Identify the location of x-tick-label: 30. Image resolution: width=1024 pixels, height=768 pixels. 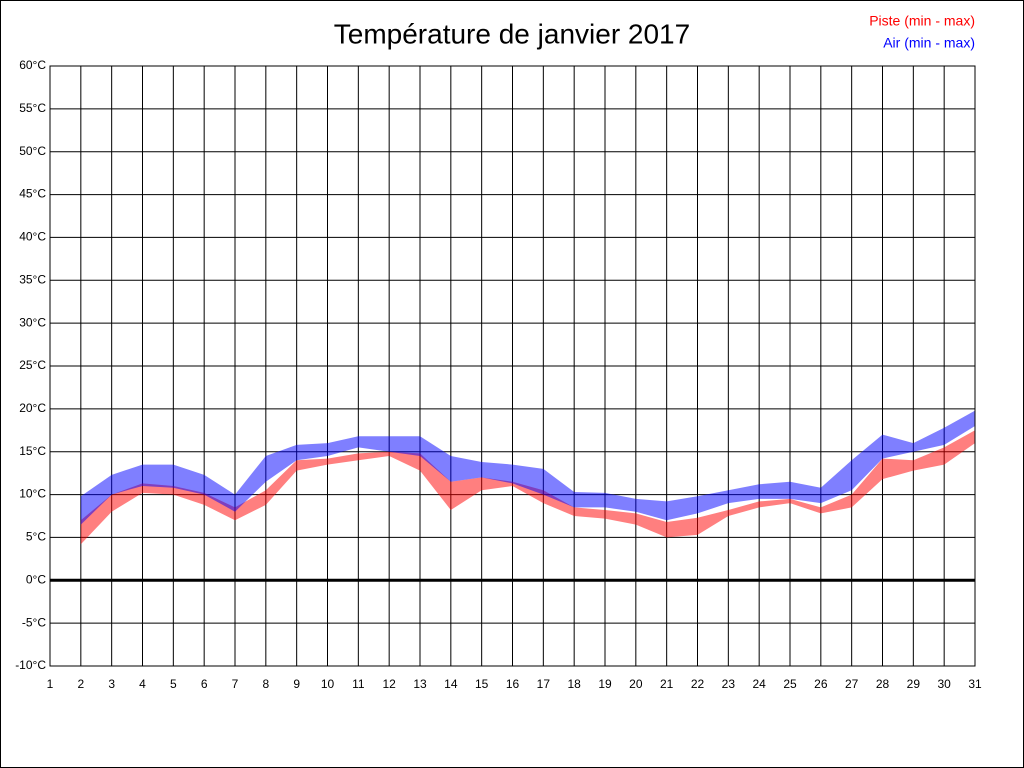
(944, 684).